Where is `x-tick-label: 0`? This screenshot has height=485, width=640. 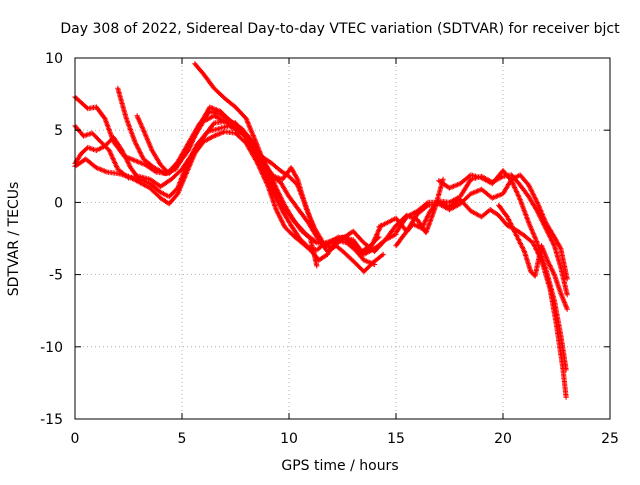 x-tick-label: 0 is located at coordinates (75, 439).